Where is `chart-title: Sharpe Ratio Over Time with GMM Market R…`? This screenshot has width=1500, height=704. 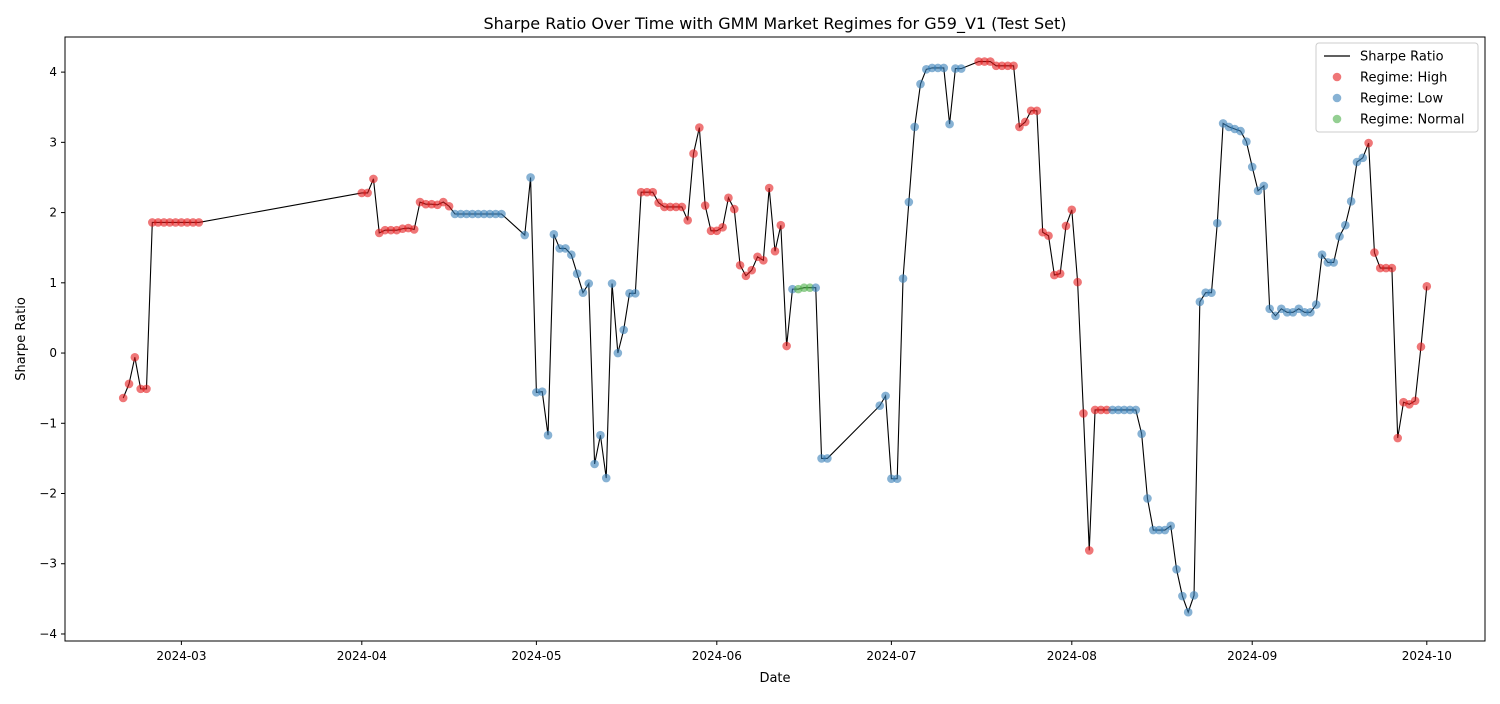
chart-title: Sharpe Ratio Over Time with GMM Market R… is located at coordinates (774, 24).